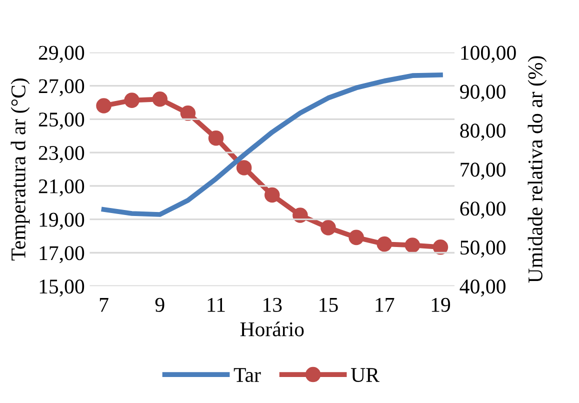 Image resolution: width=579 pixels, height=403 pixels. What do you see at coordinates (216, 305) in the screenshot?
I see `x-tick-label: 11` at bounding box center [216, 305].